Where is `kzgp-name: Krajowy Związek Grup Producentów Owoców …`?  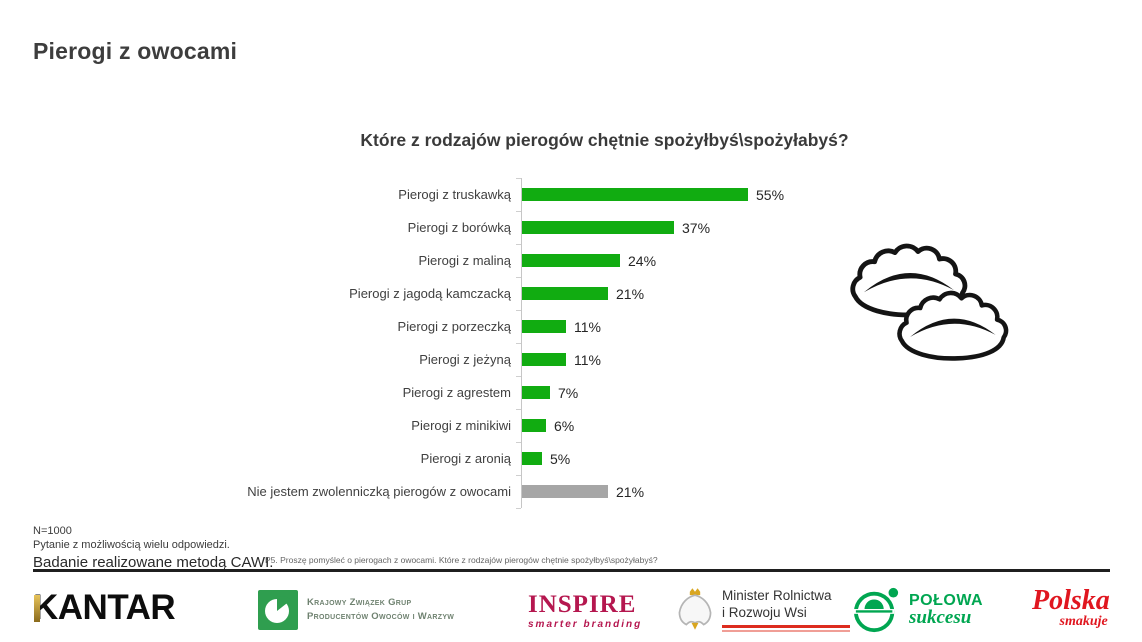 kzgp-name: Krajowy Związek Grup Producentów Owoców … is located at coordinates (381, 609).